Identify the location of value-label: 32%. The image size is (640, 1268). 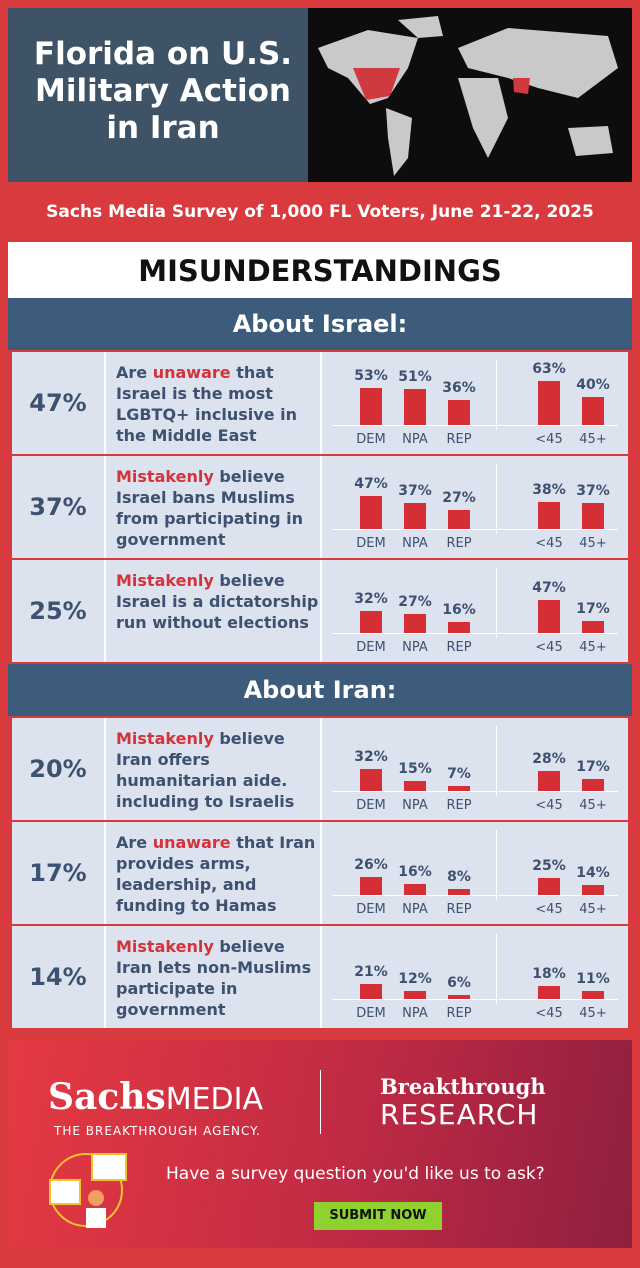
(371, 756).